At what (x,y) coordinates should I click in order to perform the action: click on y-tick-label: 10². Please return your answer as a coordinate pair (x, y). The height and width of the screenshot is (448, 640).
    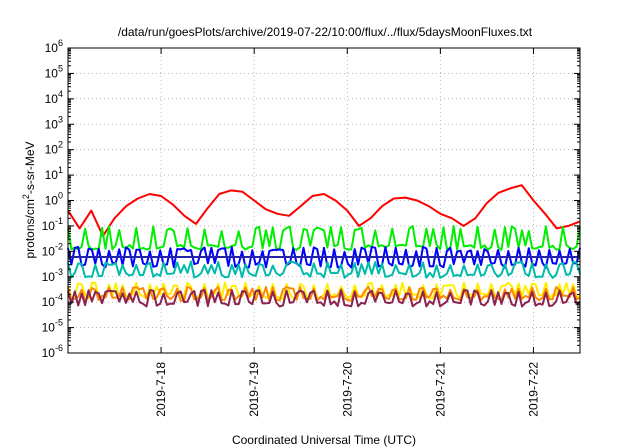
    Looking at the image, I should click on (54, 148).